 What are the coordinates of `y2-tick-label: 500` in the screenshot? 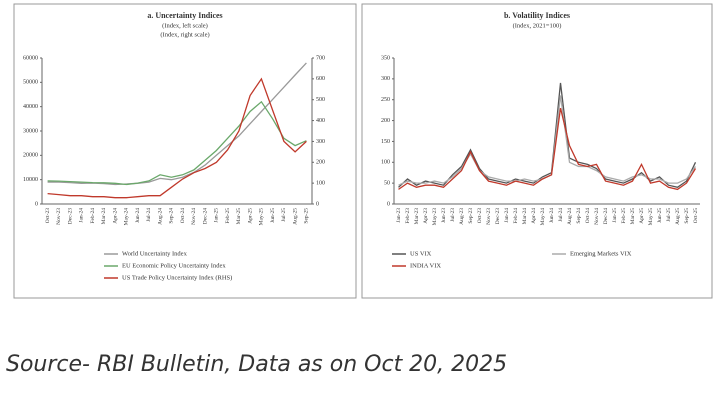 It's located at (320, 100).